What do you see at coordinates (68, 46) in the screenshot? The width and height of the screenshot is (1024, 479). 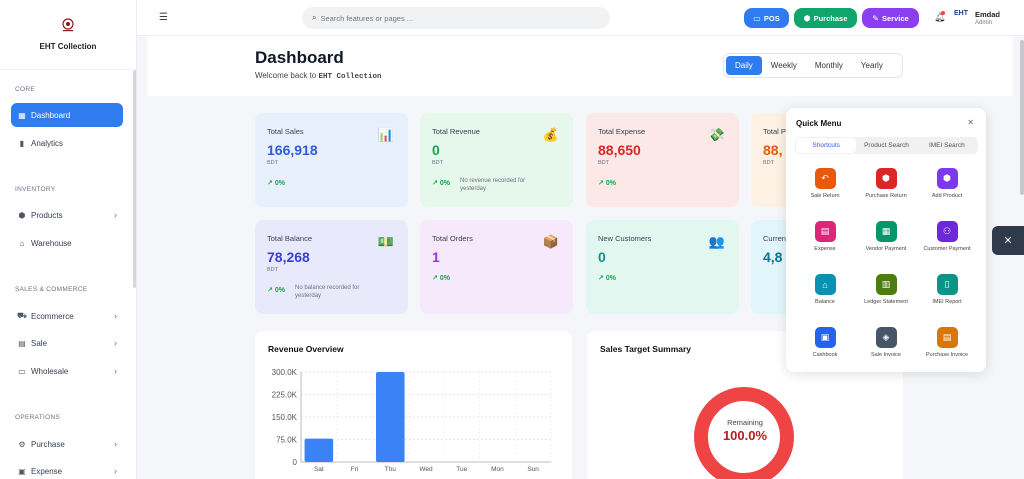 I see `brand-name: EHT Collection` at bounding box center [68, 46].